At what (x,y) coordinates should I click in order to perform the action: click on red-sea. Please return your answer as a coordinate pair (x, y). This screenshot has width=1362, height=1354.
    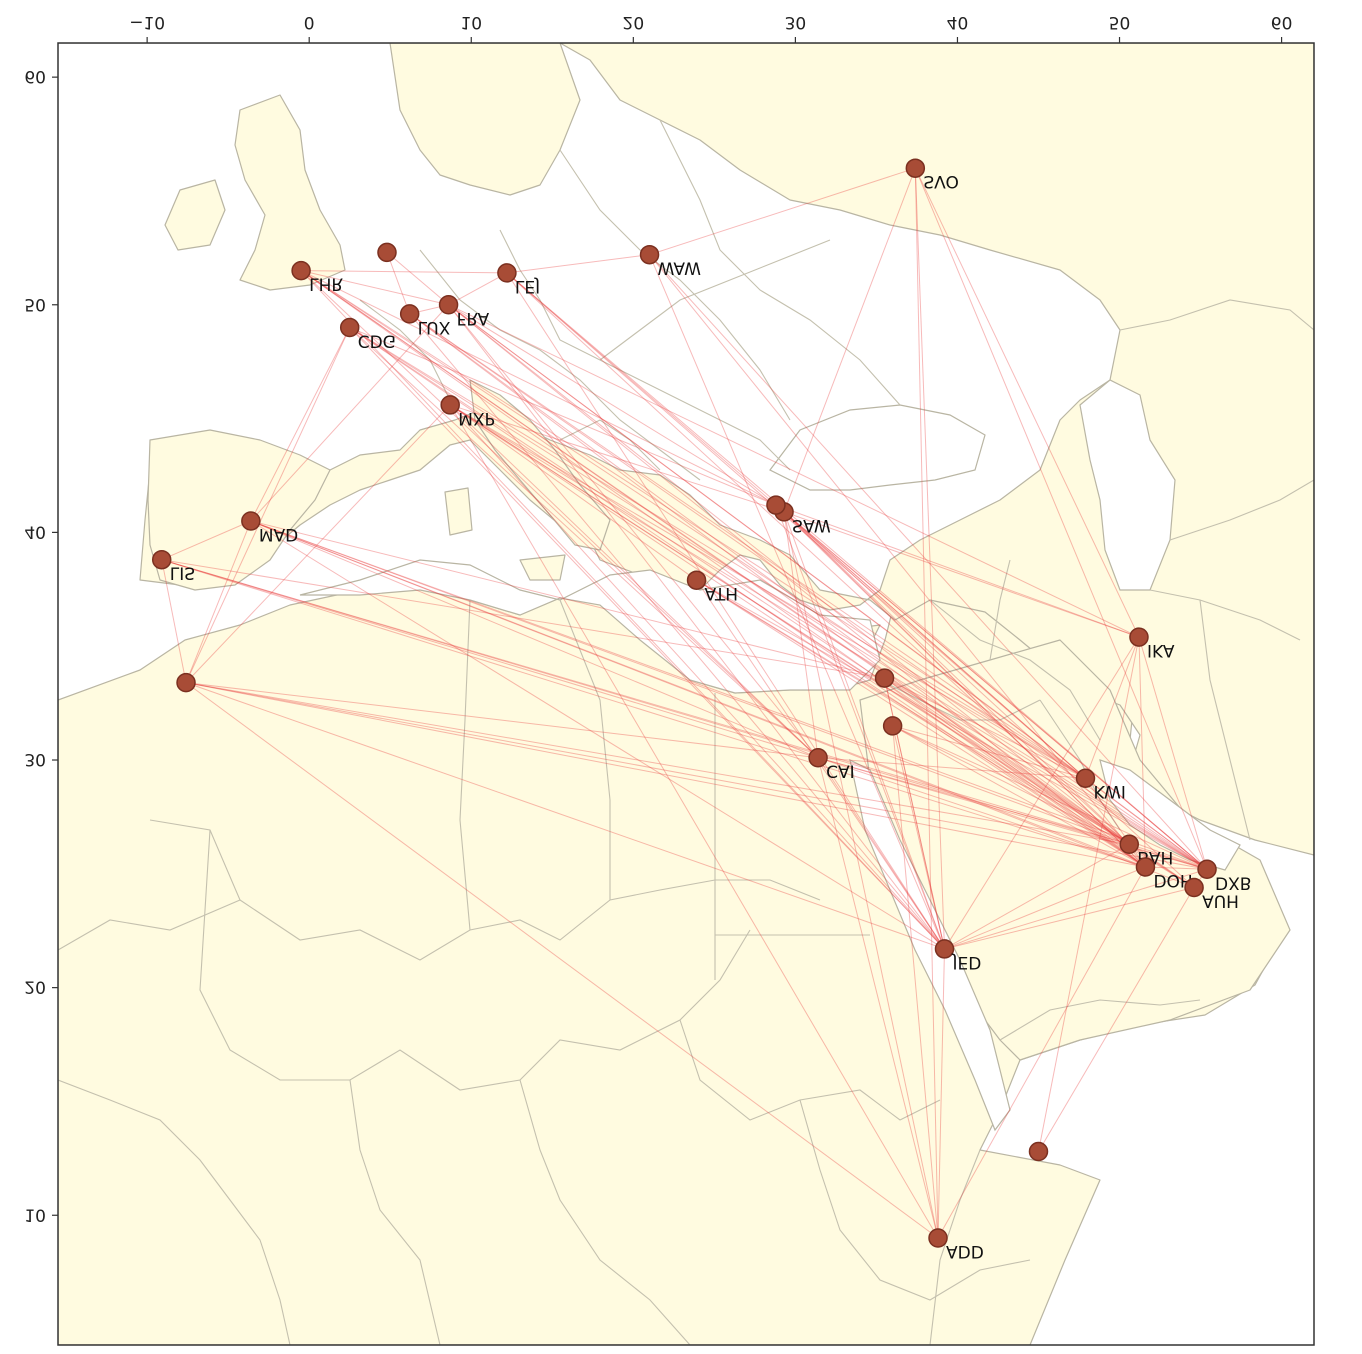
    Looking at the image, I should click on (930, 945).